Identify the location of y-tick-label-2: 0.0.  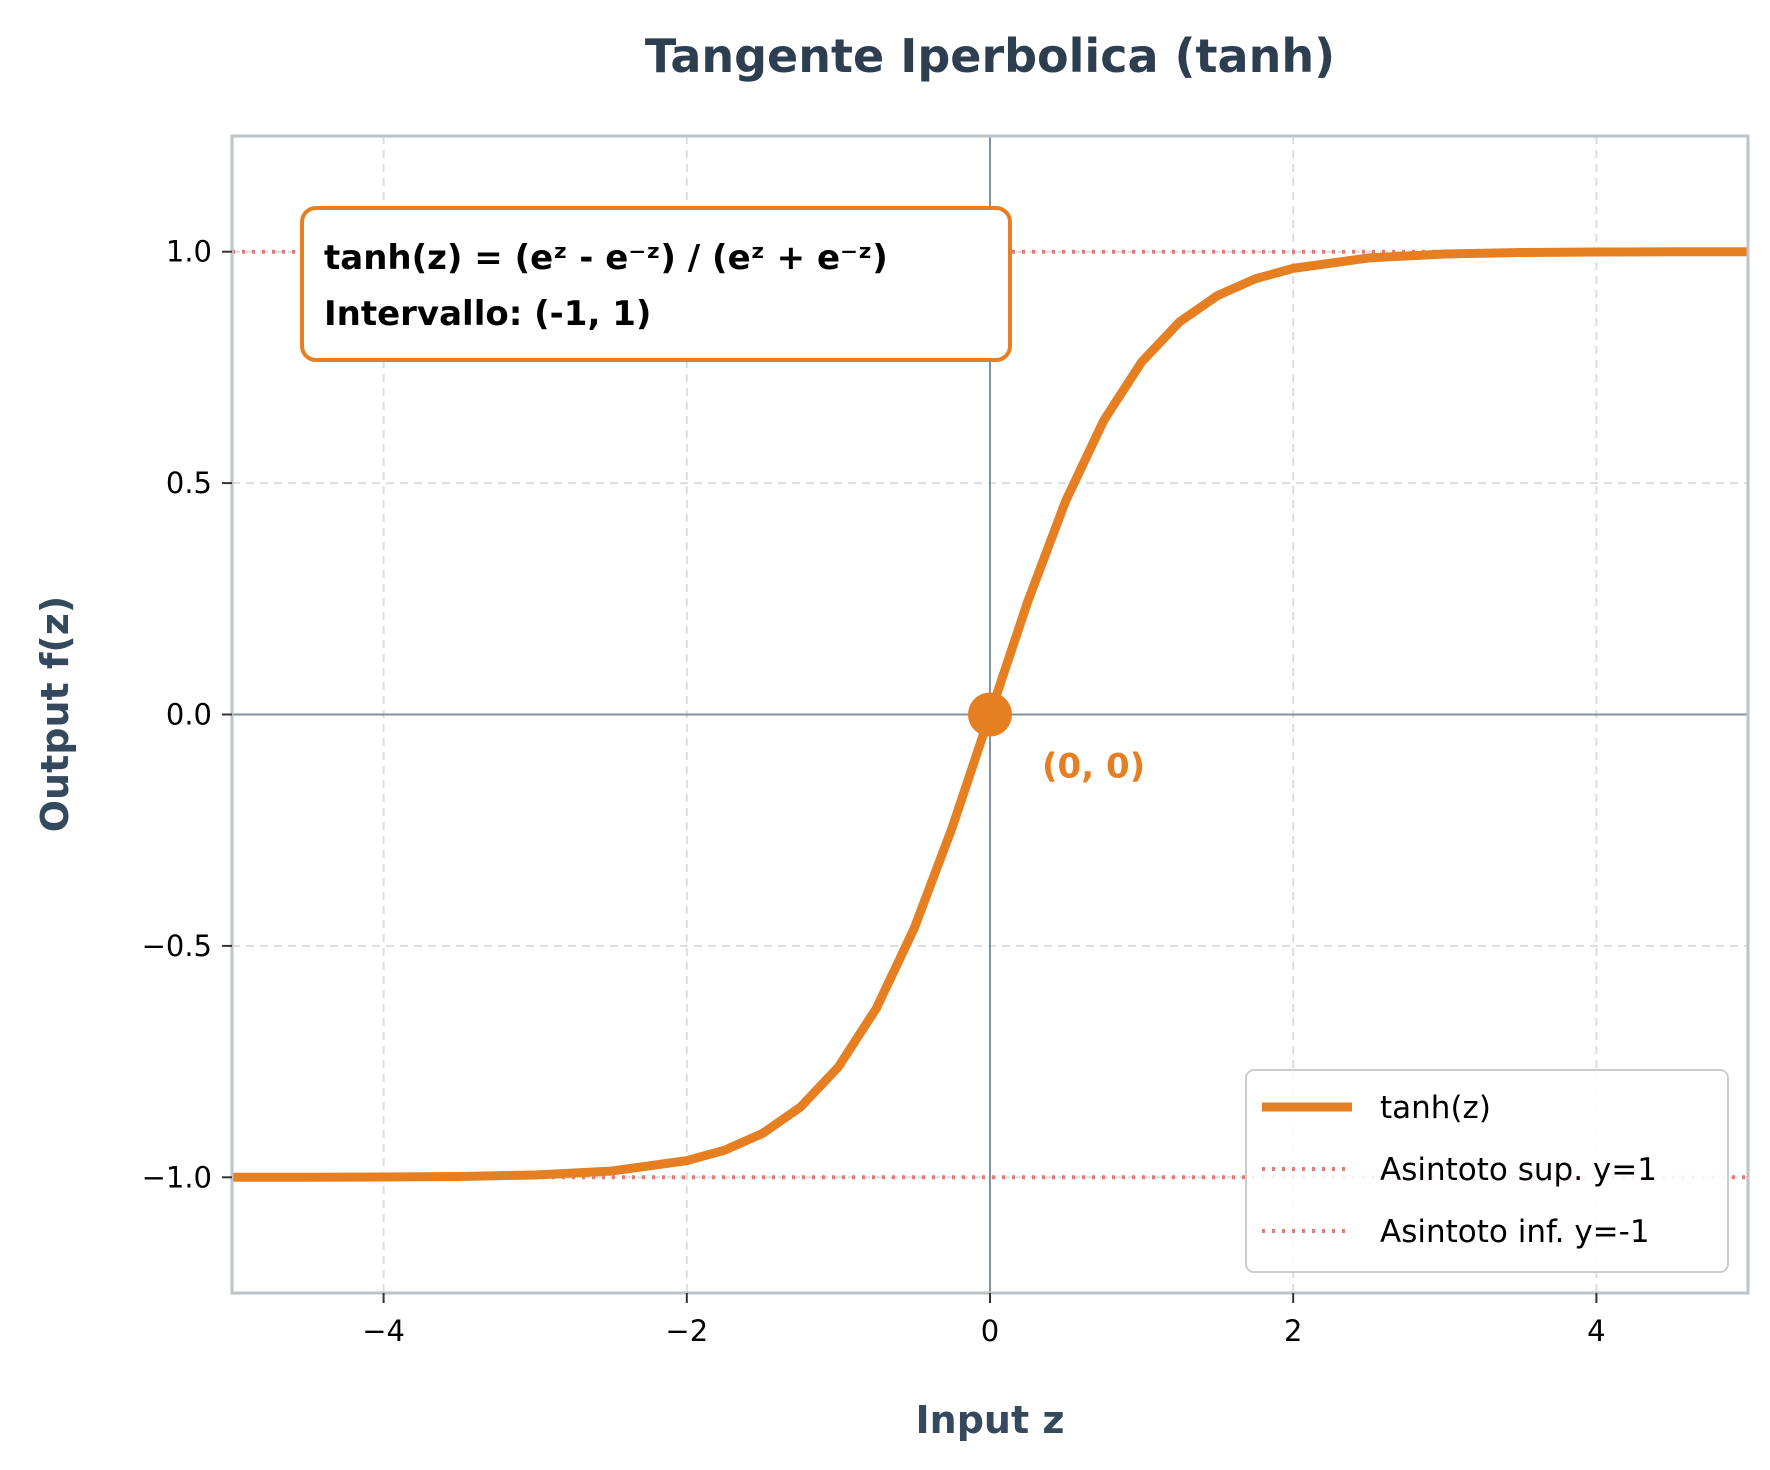
(189, 715).